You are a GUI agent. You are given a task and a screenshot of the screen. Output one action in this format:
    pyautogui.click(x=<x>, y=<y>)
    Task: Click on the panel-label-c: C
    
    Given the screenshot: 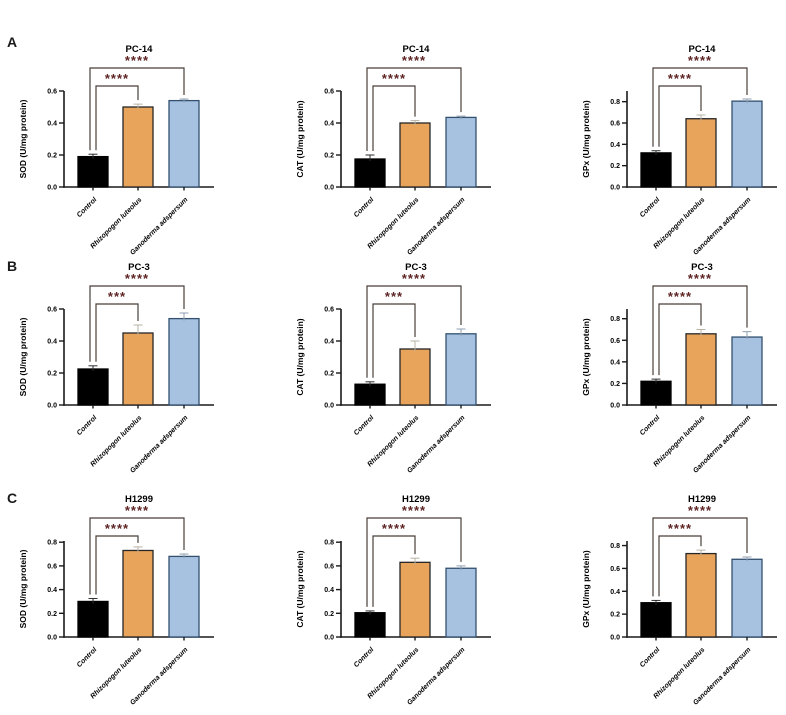 What is the action you would take?
    pyautogui.click(x=12, y=498)
    